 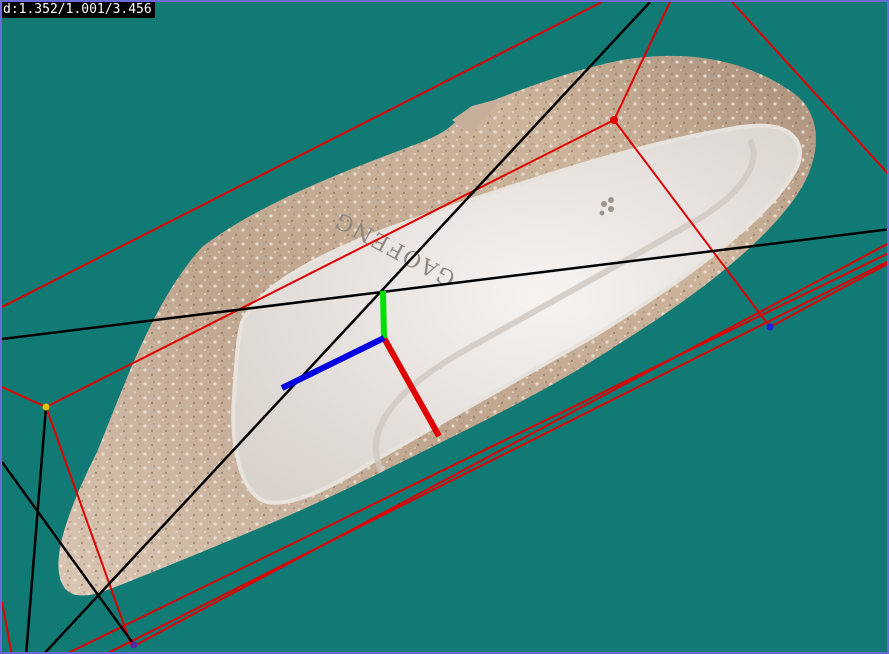 What do you see at coordinates (78, 10) in the screenshot?
I see `dimension-readout: d:1.352/1.001/3.456` at bounding box center [78, 10].